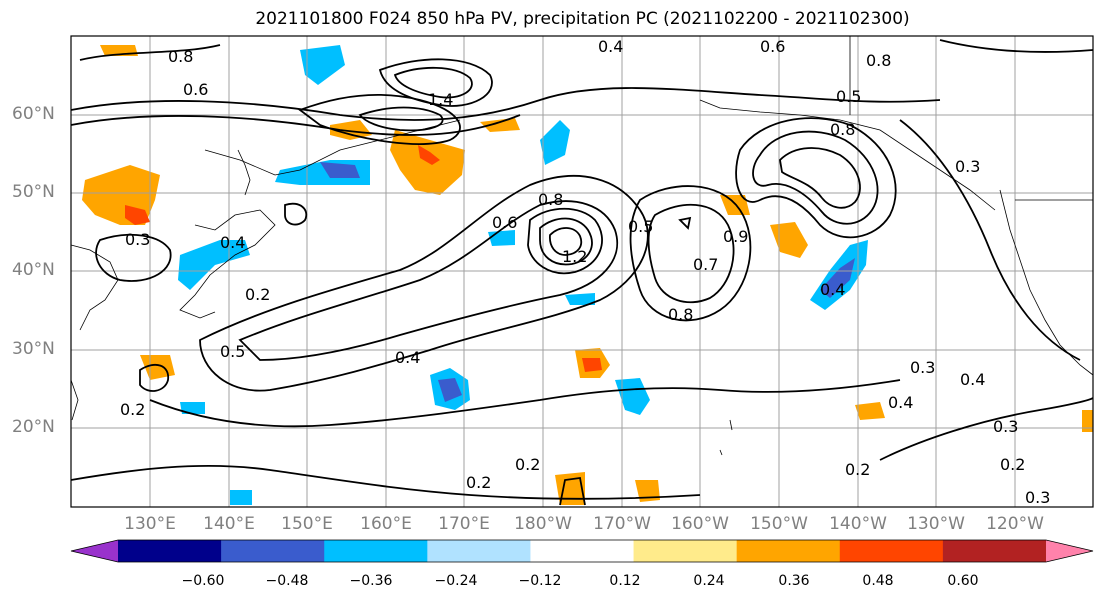 The height and width of the screenshot is (601, 1105). I want to click on lat-label: 30°N, so click(33, 349).